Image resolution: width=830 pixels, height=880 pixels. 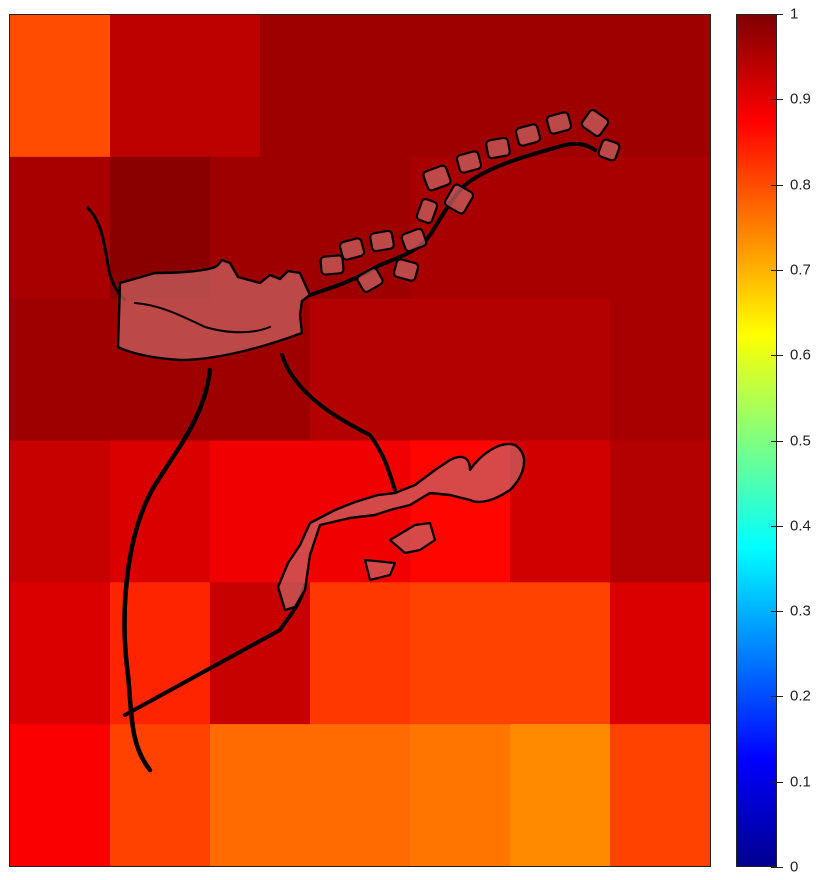 What do you see at coordinates (800, 355) in the screenshot?
I see `colorbar-tick-label: 0.6` at bounding box center [800, 355].